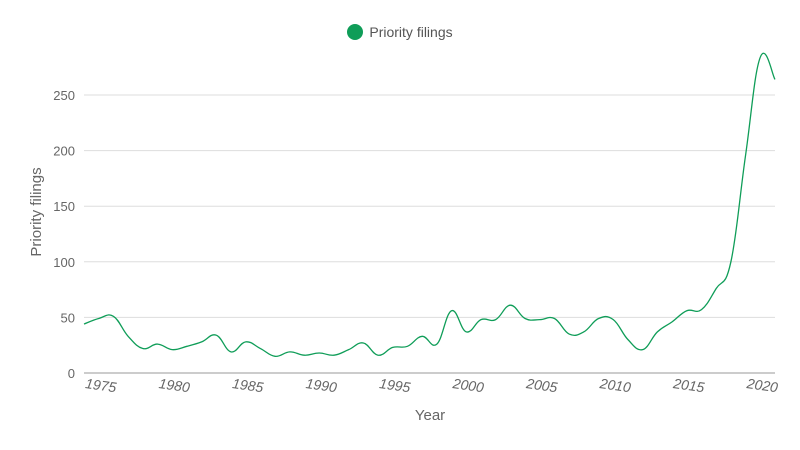 The image size is (800, 450). I want to click on chart-legend: Priority filings, so click(400, 32).